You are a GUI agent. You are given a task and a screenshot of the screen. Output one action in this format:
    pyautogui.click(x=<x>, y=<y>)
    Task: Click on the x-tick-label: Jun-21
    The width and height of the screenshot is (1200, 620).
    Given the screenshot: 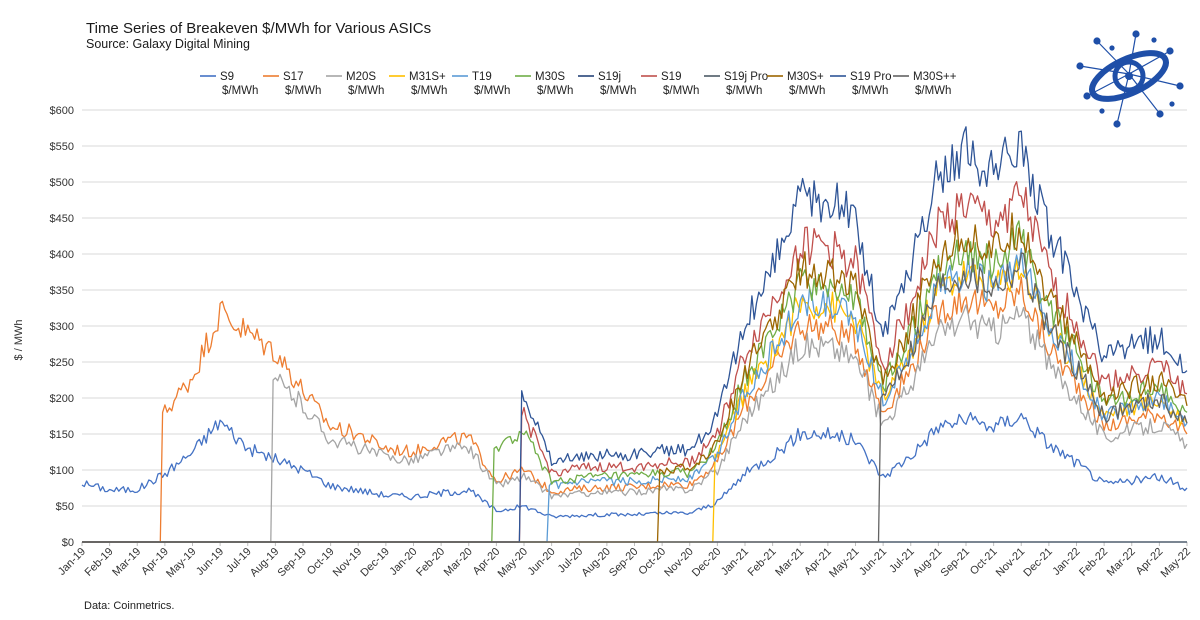 What is the action you would take?
    pyautogui.click(x=873, y=562)
    